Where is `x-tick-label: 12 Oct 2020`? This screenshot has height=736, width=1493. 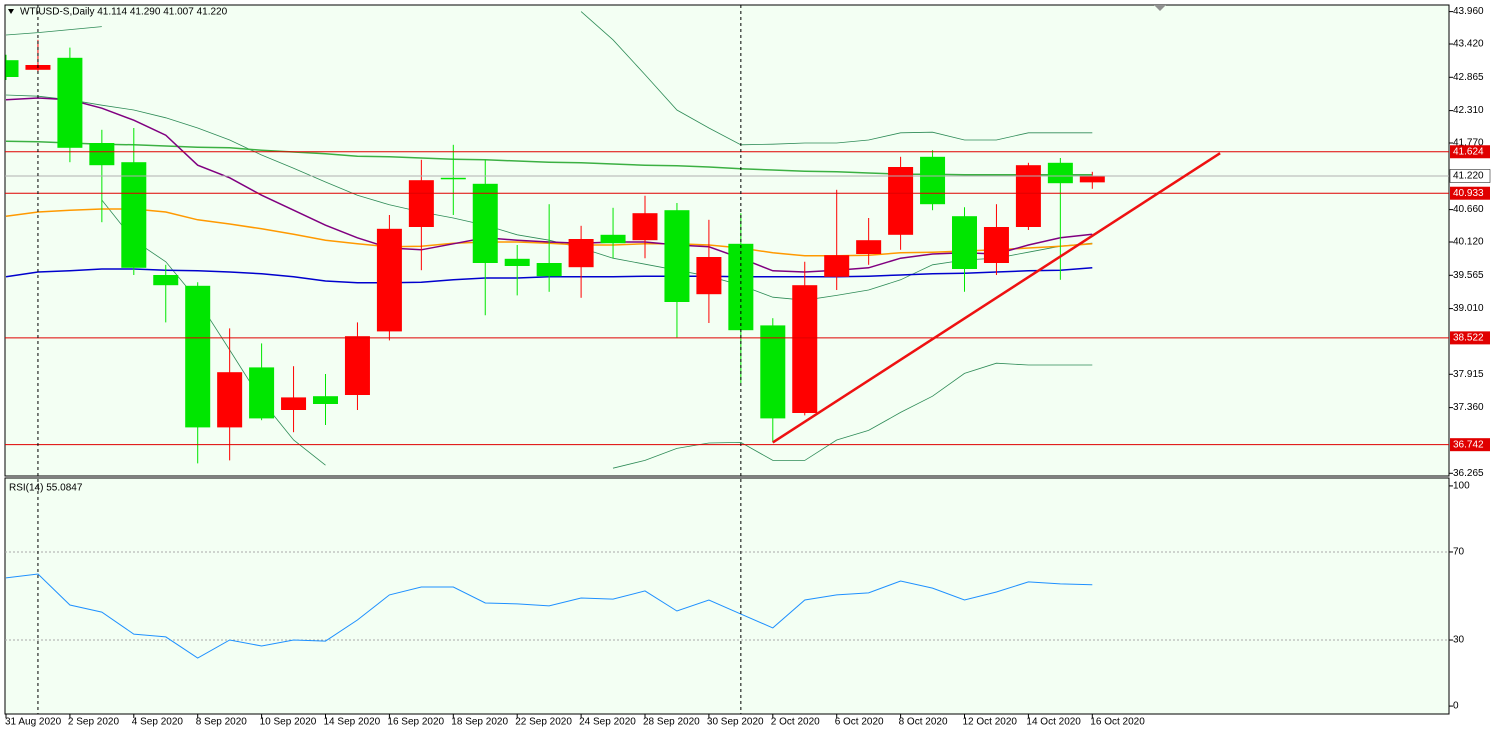
x-tick-label: 12 Oct 2020 is located at coordinates (990, 722).